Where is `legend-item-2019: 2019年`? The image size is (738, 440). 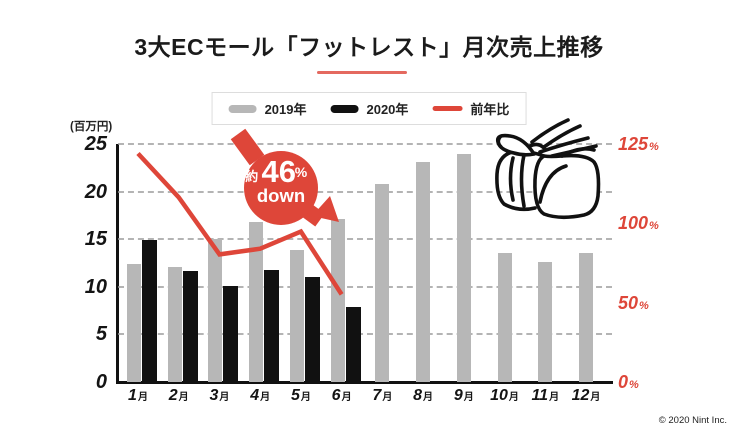 legend-item-2019: 2019年 is located at coordinates (267, 108).